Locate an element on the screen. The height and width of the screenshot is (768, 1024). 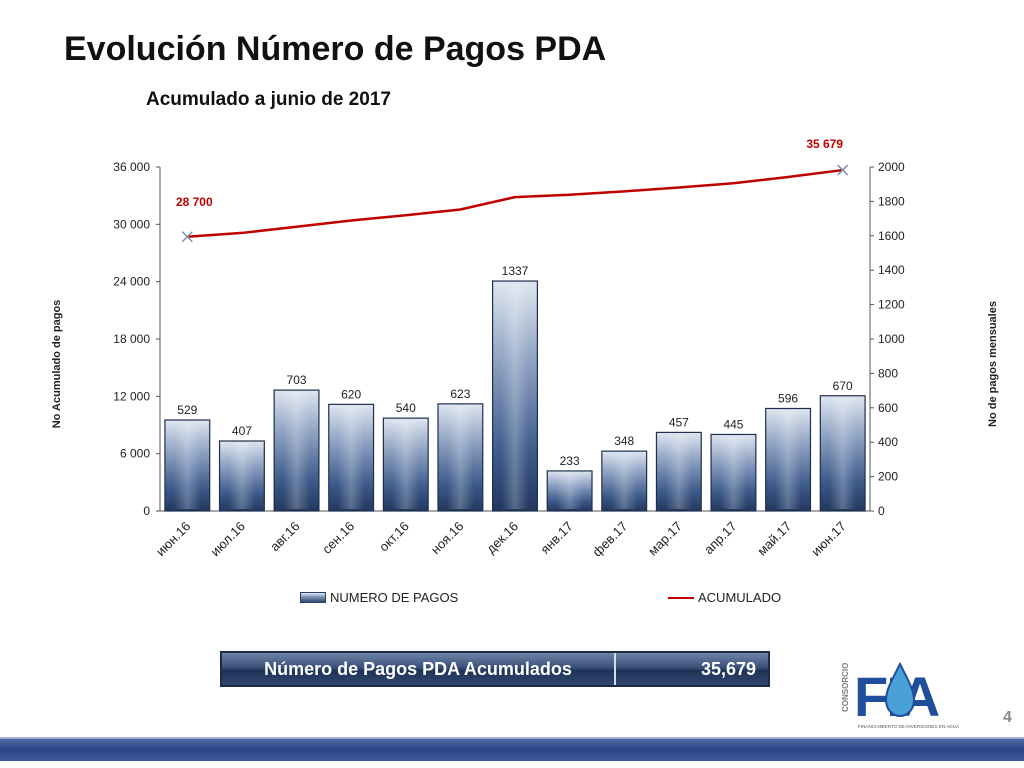
left-tick-label: 30 000 is located at coordinates (131, 224).